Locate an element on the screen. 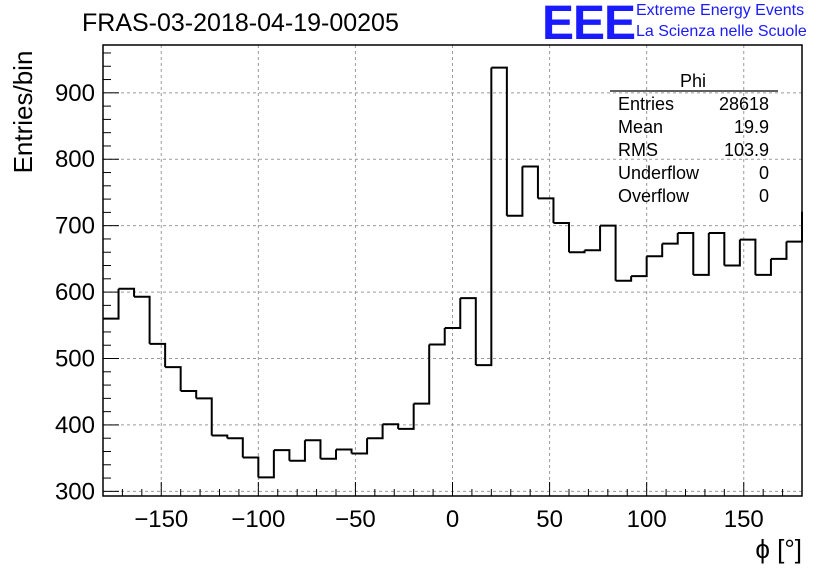 The image size is (836, 572). stats-row-value: 19.9 is located at coordinates (751, 127).